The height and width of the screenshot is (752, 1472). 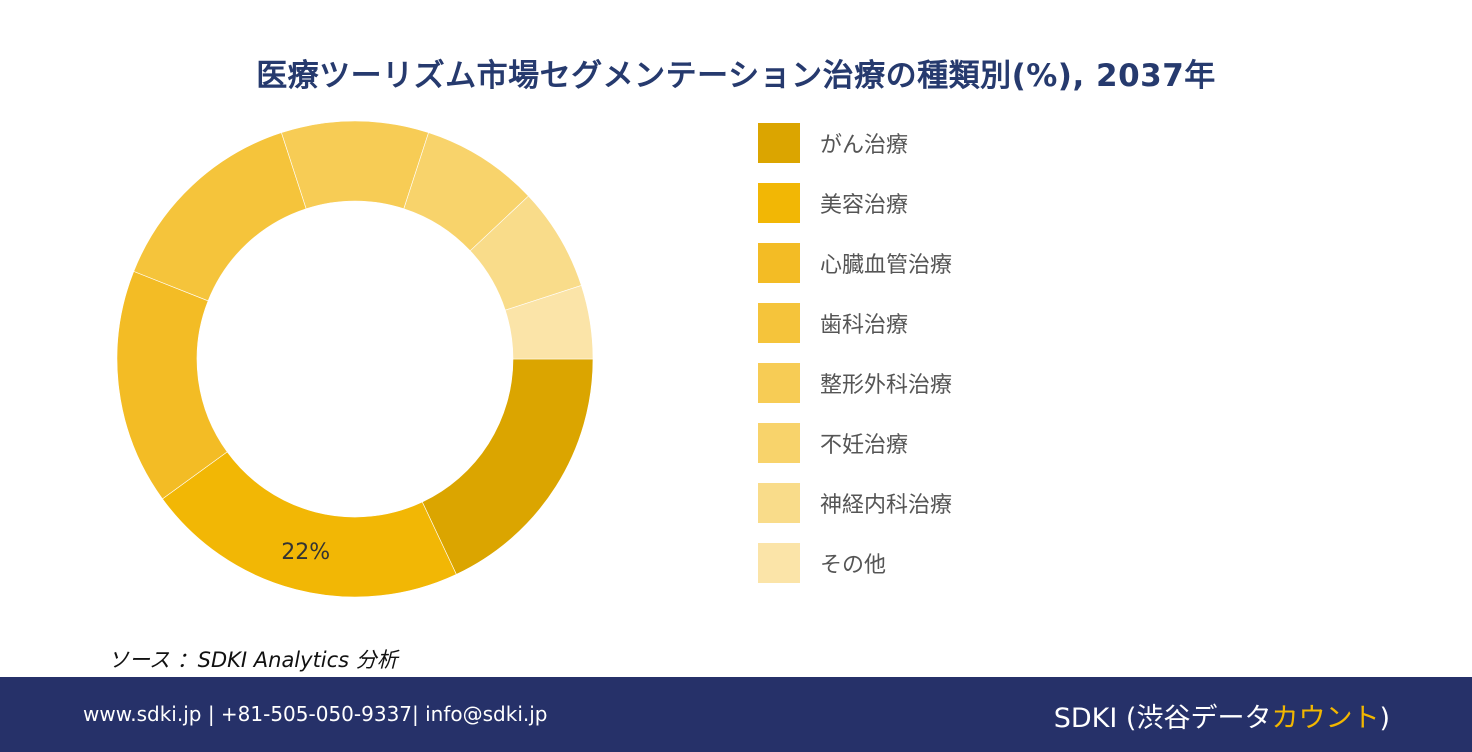 I want to click on chart-legend: がん治療美容治療心臓血管治療 歯科治療整形外科治療 不妊治療神経内科治療 その他, so click(x=855, y=363).